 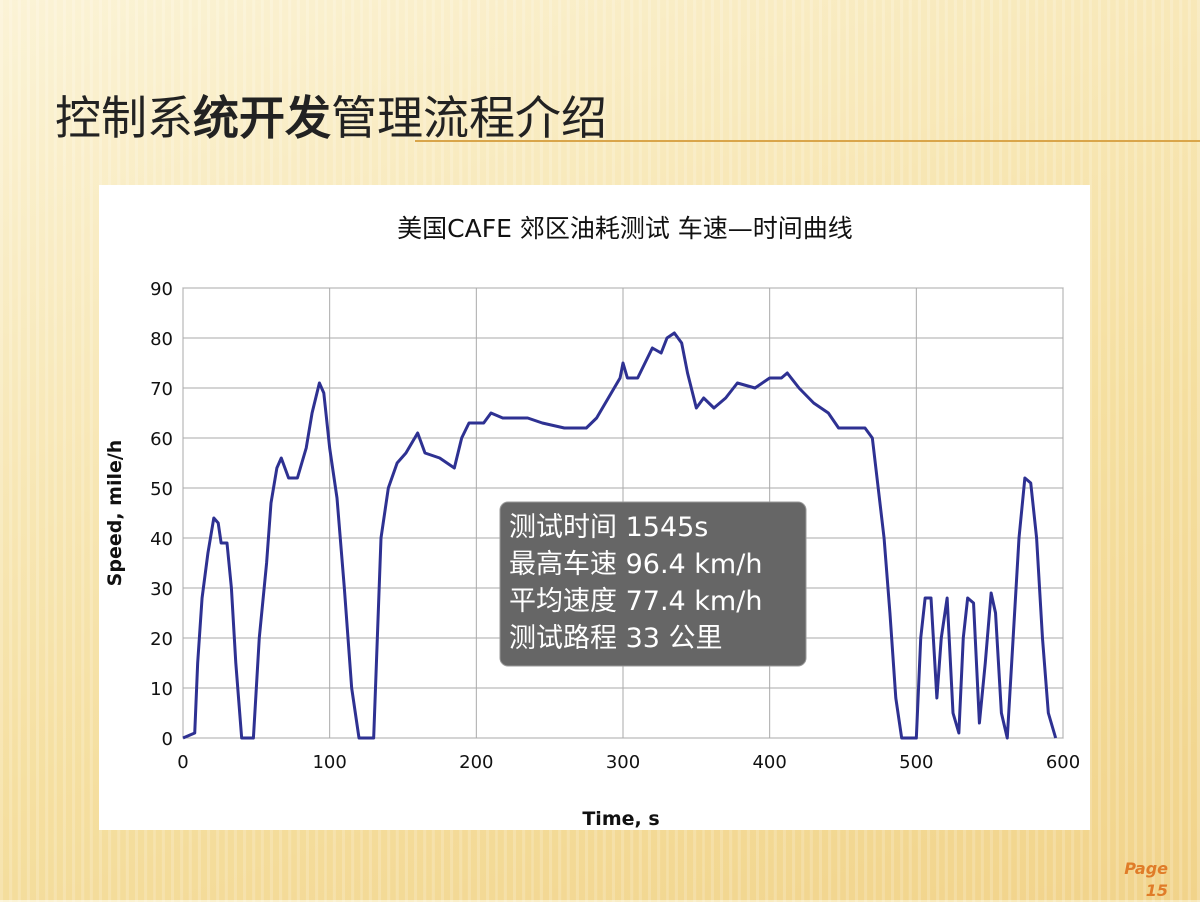 I want to click on title-rule, so click(x=807, y=141).